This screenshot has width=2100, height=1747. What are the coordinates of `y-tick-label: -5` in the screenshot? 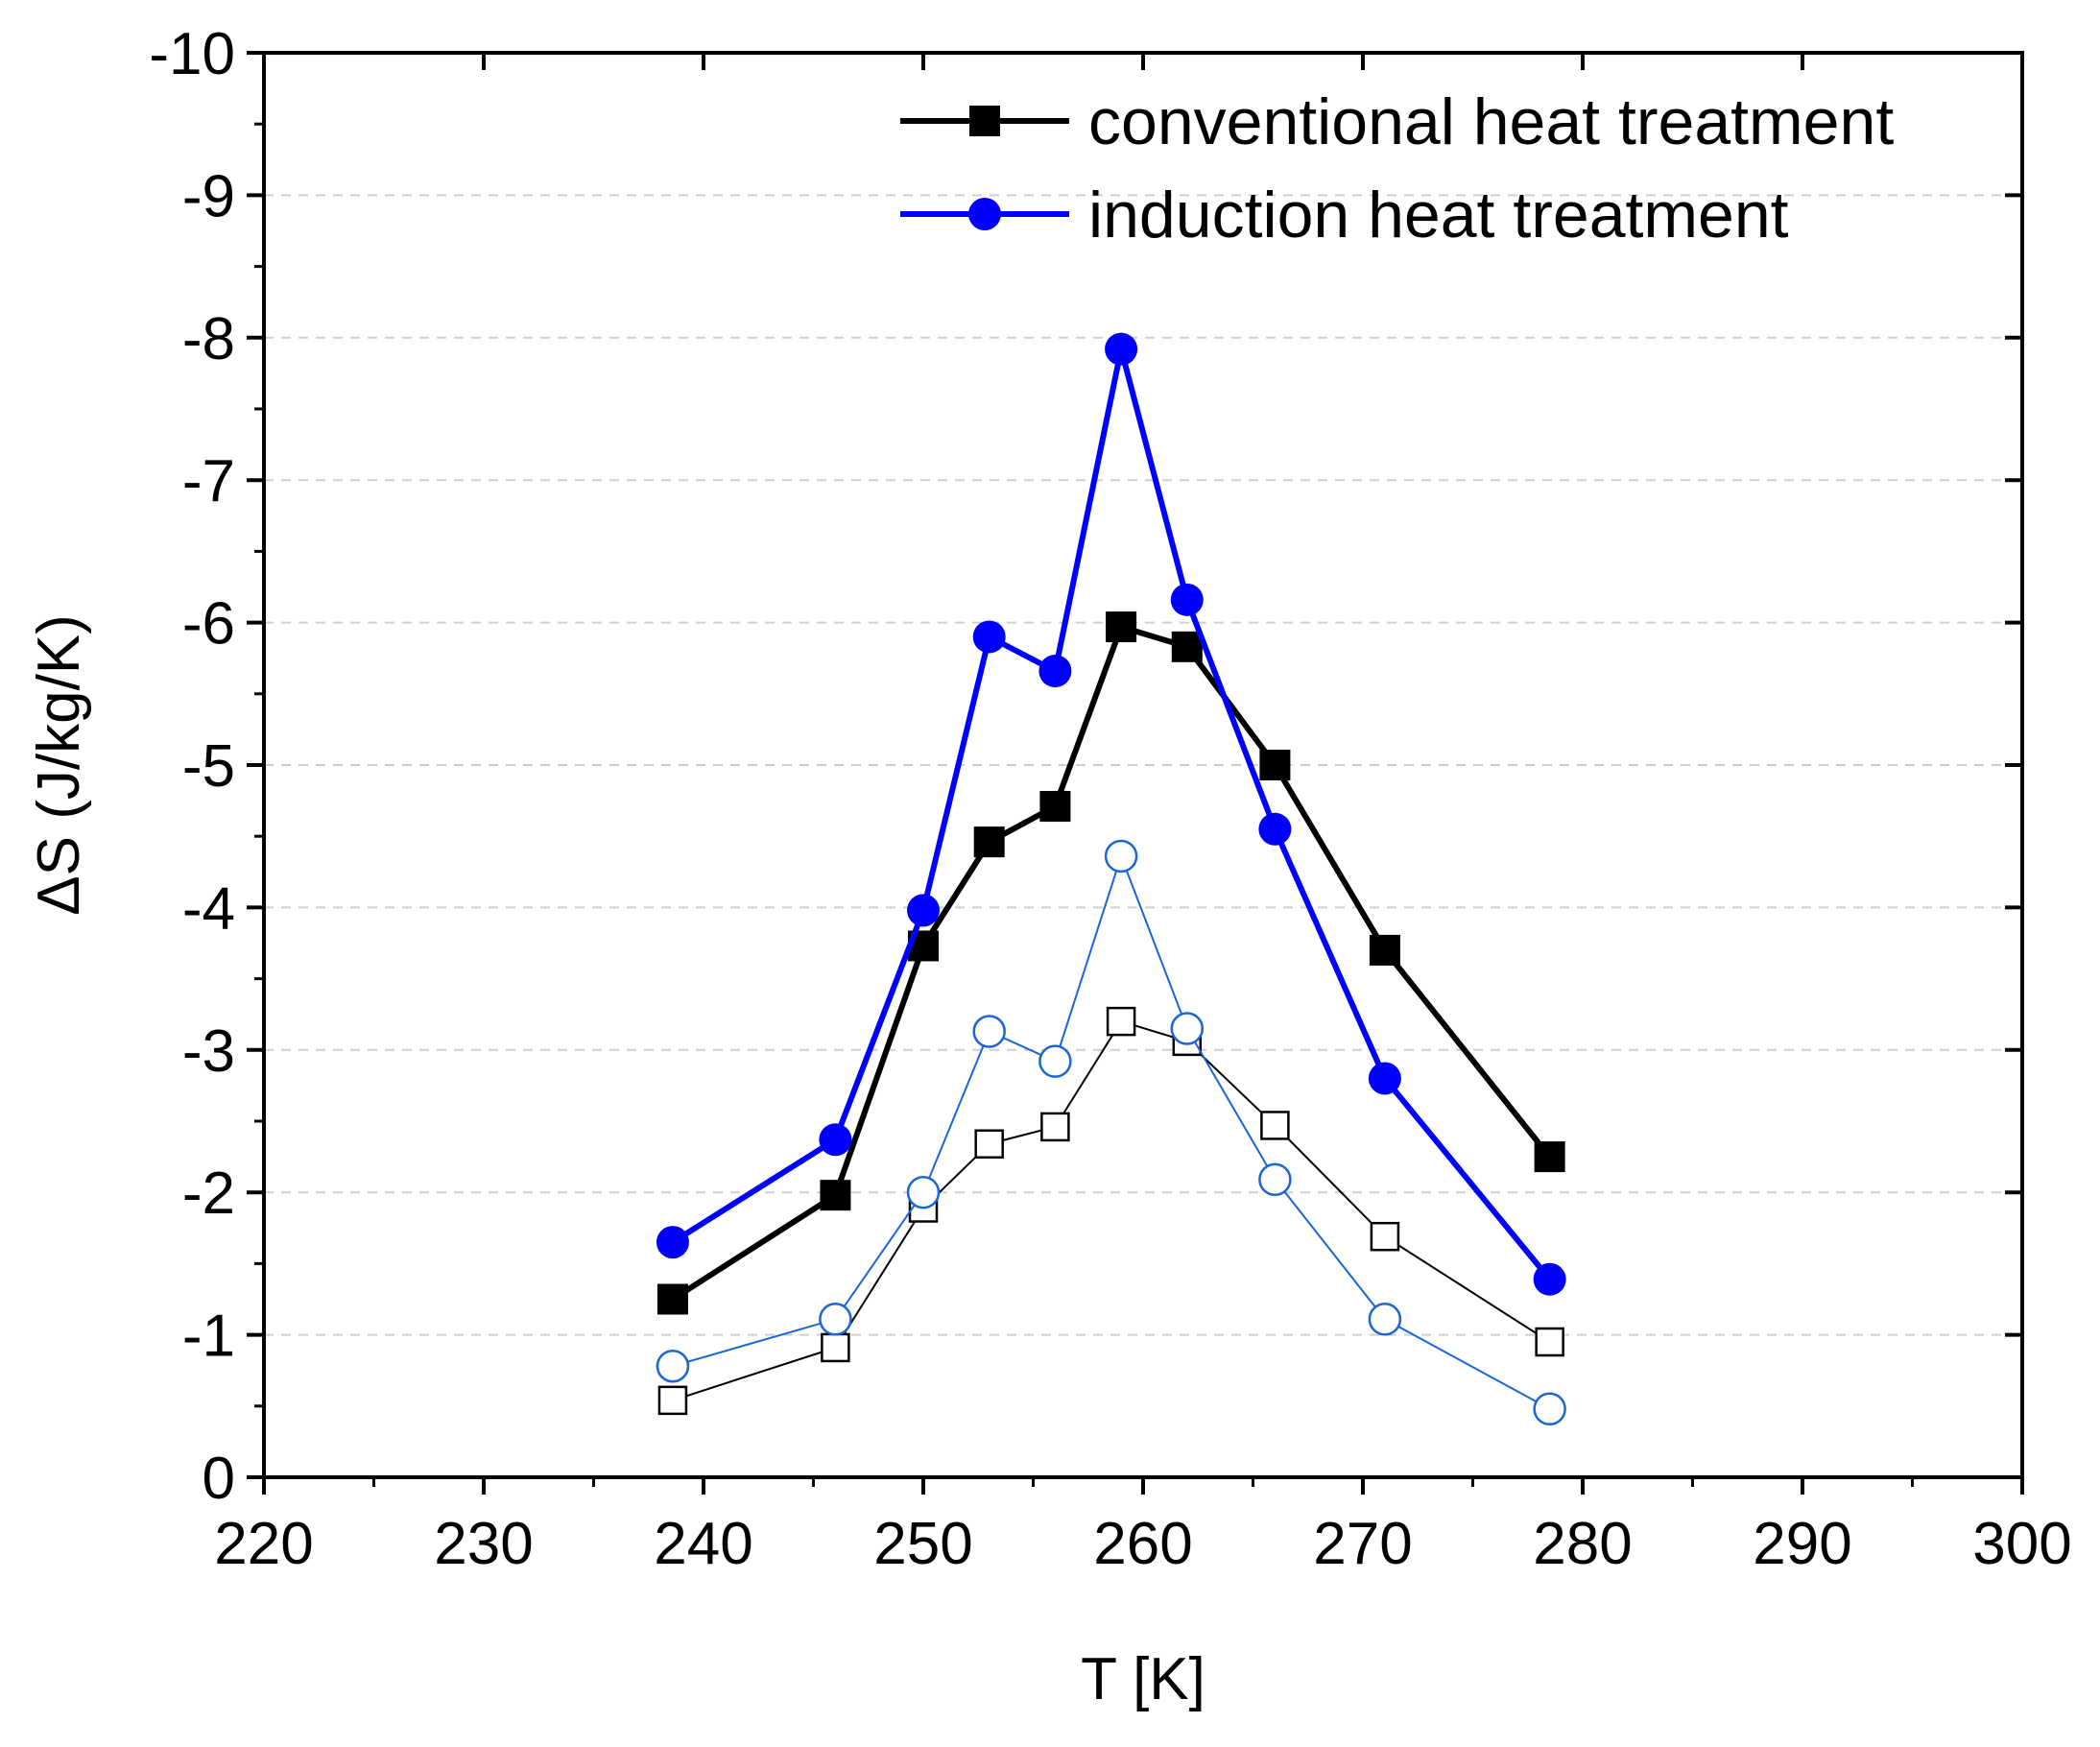 It's located at (208, 767).